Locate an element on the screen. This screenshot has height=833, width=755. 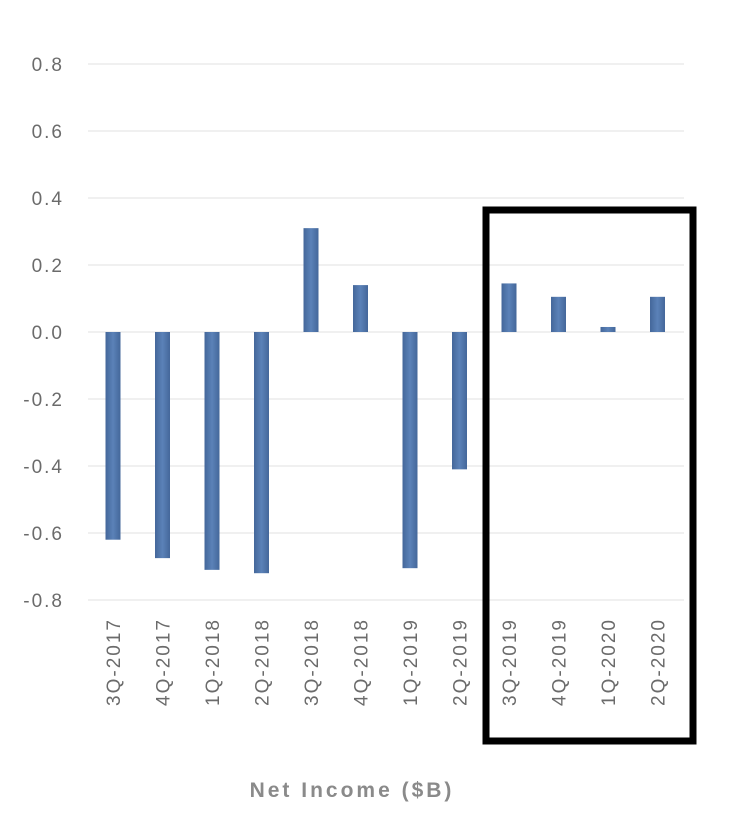
y-tick-label: 0.6 is located at coordinates (48, 132).